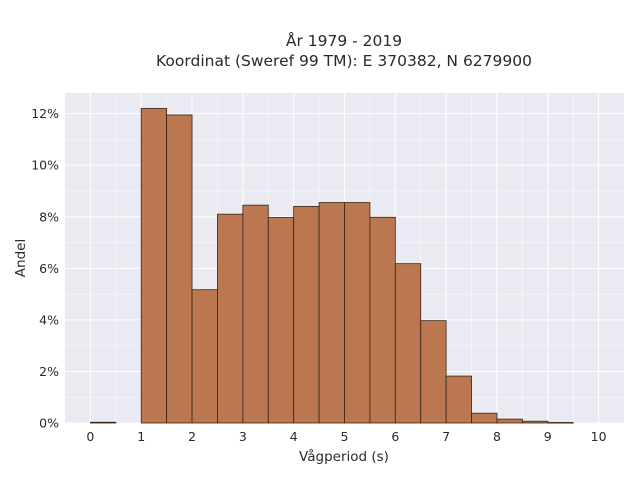 The image size is (640, 480). I want to click on x-tick-label: 8, so click(497, 436).